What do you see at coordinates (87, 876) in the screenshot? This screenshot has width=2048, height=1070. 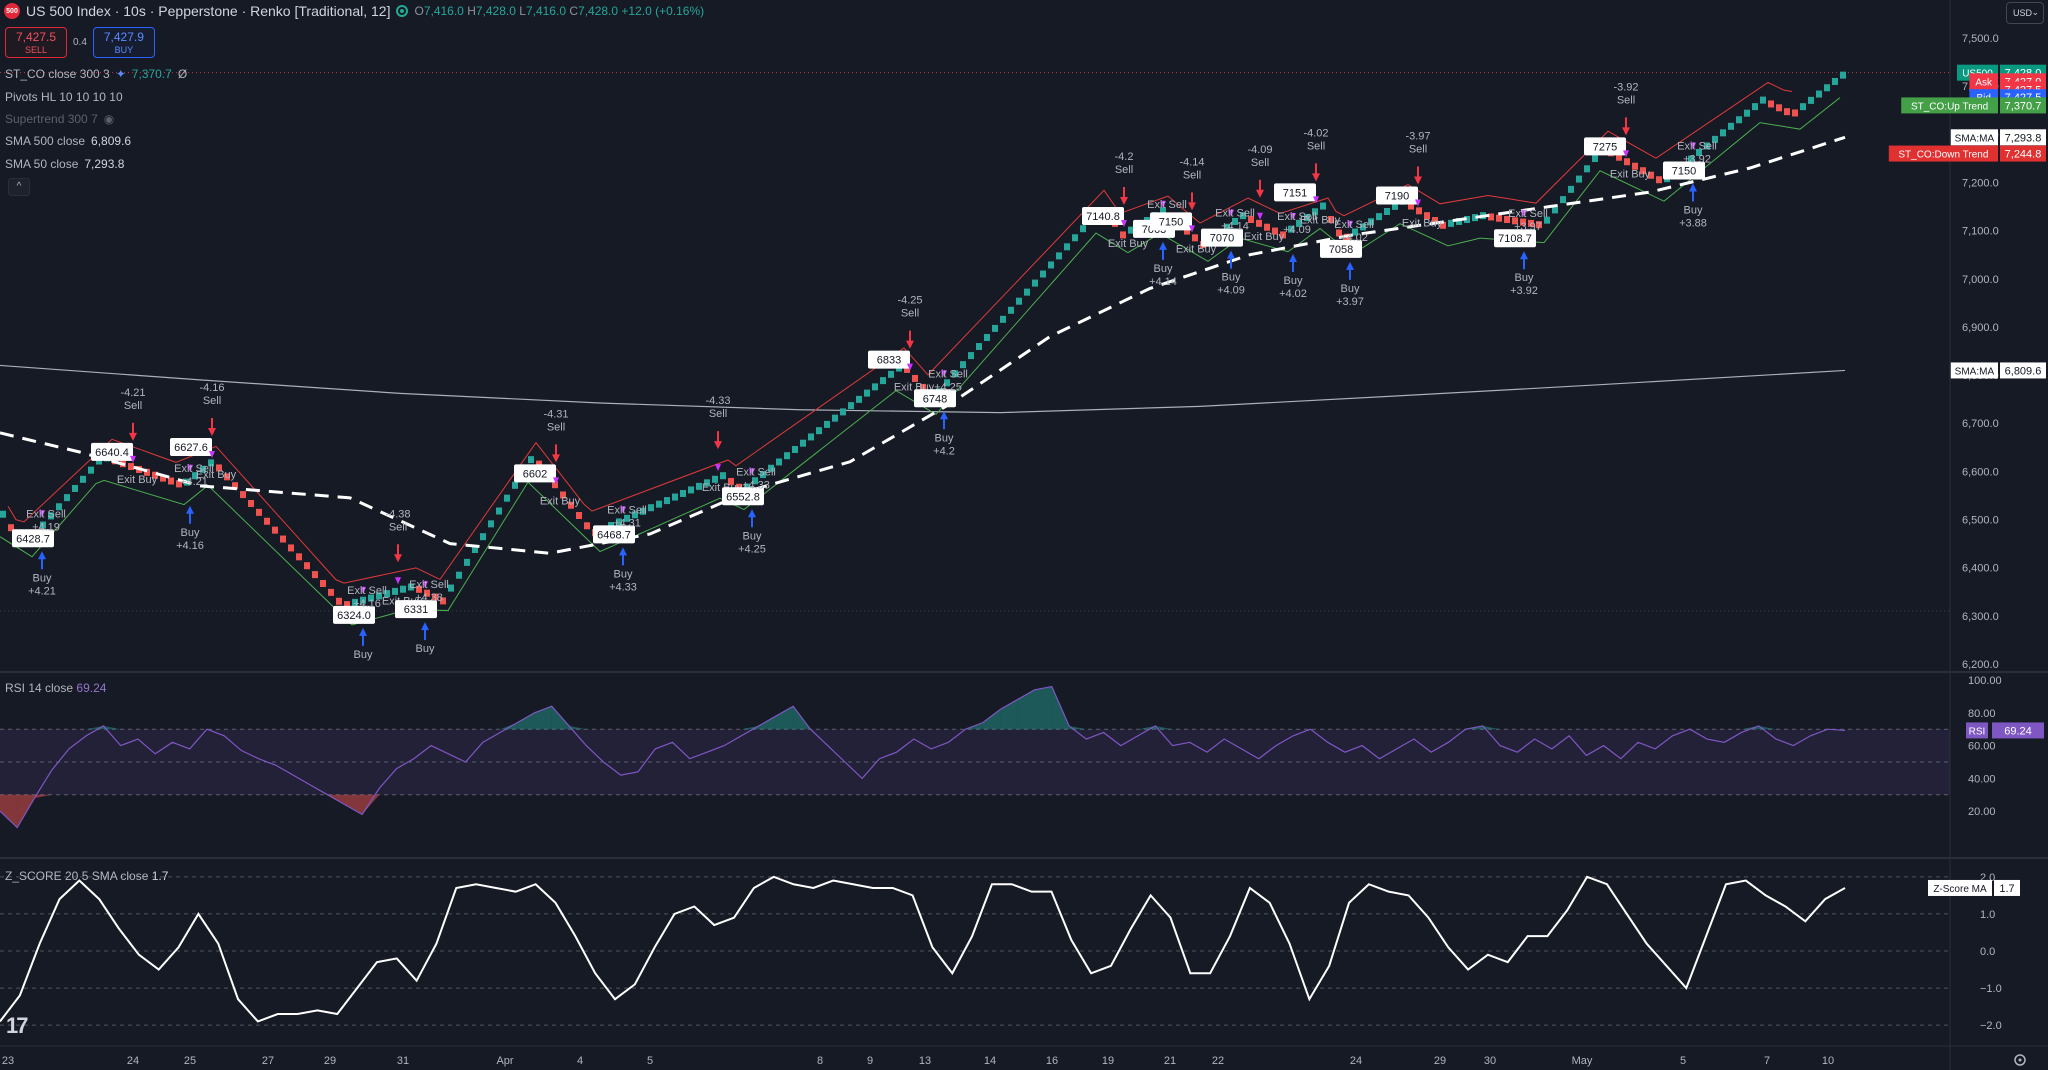 I see `zscore-legend: Z_SCORE 20 5 SMA close 1.7` at bounding box center [87, 876].